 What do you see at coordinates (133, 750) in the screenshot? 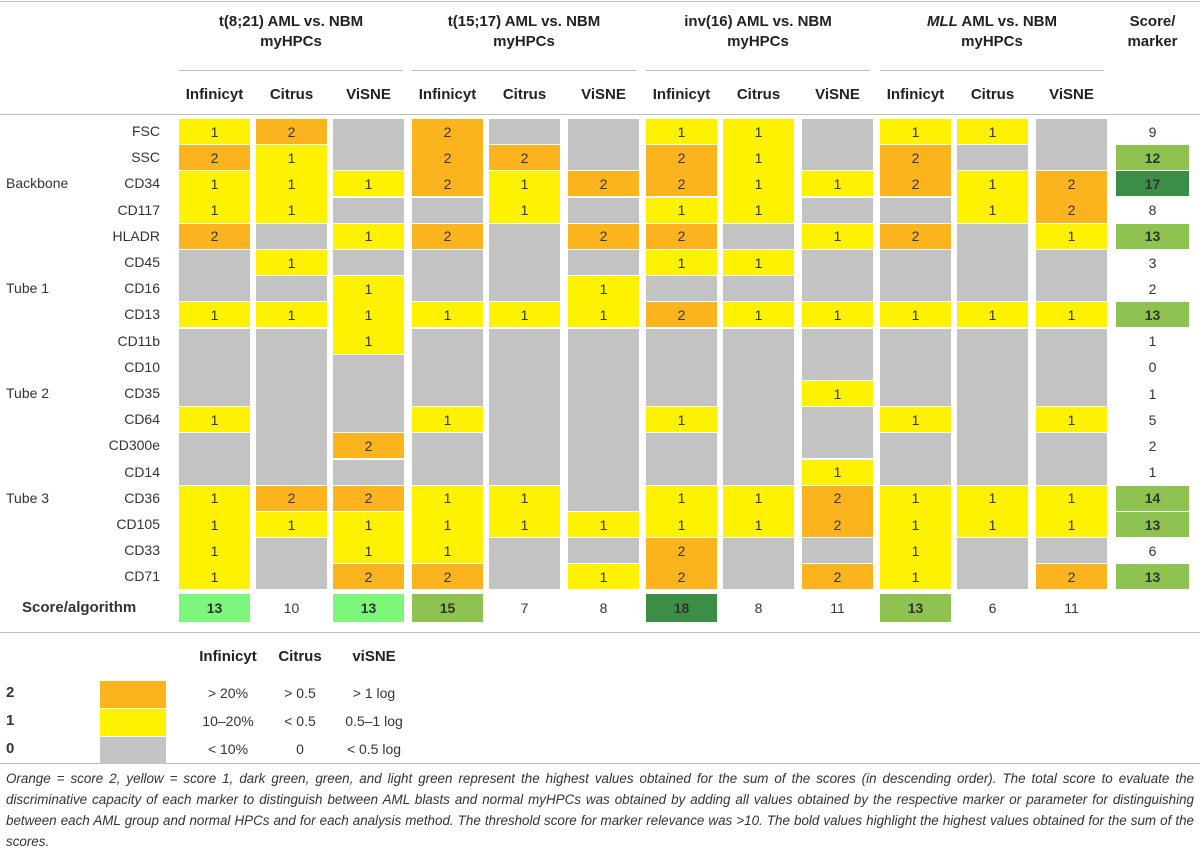
I see `legend-swatch` at bounding box center [133, 750].